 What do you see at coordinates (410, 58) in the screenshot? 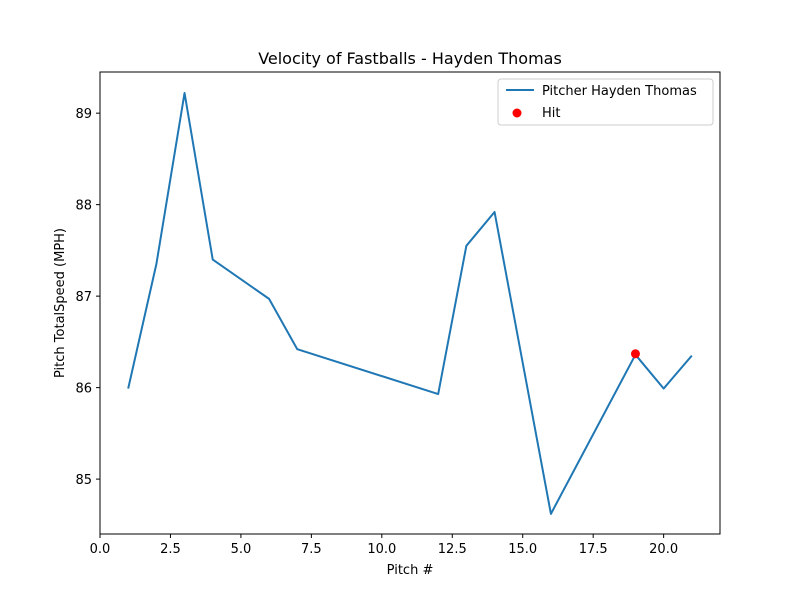
I see `chart-title: Velocity of Fastballs - Hayden Thomas` at bounding box center [410, 58].